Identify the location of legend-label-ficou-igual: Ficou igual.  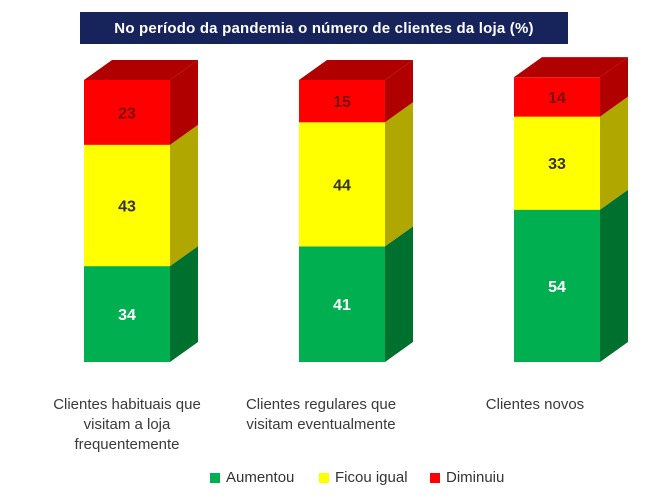
(371, 477).